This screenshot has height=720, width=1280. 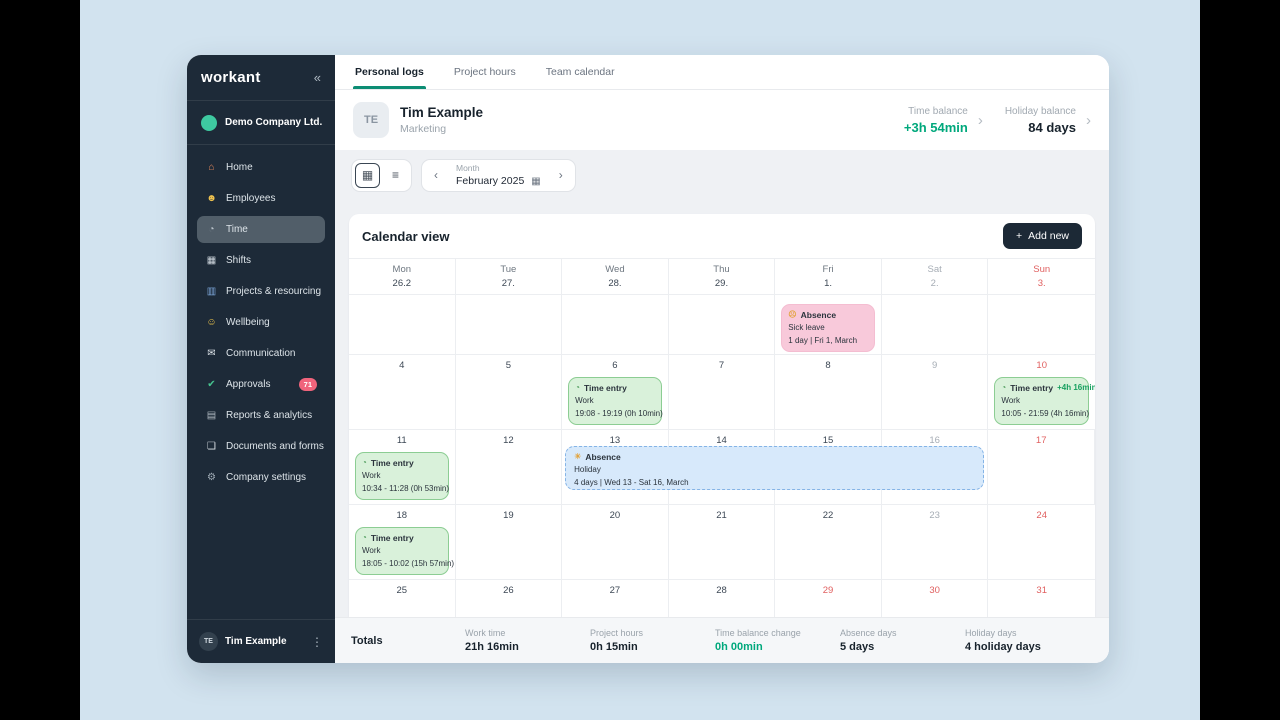 What do you see at coordinates (577, 388) in the screenshot?
I see `clock-icon: ◔` at bounding box center [577, 388].